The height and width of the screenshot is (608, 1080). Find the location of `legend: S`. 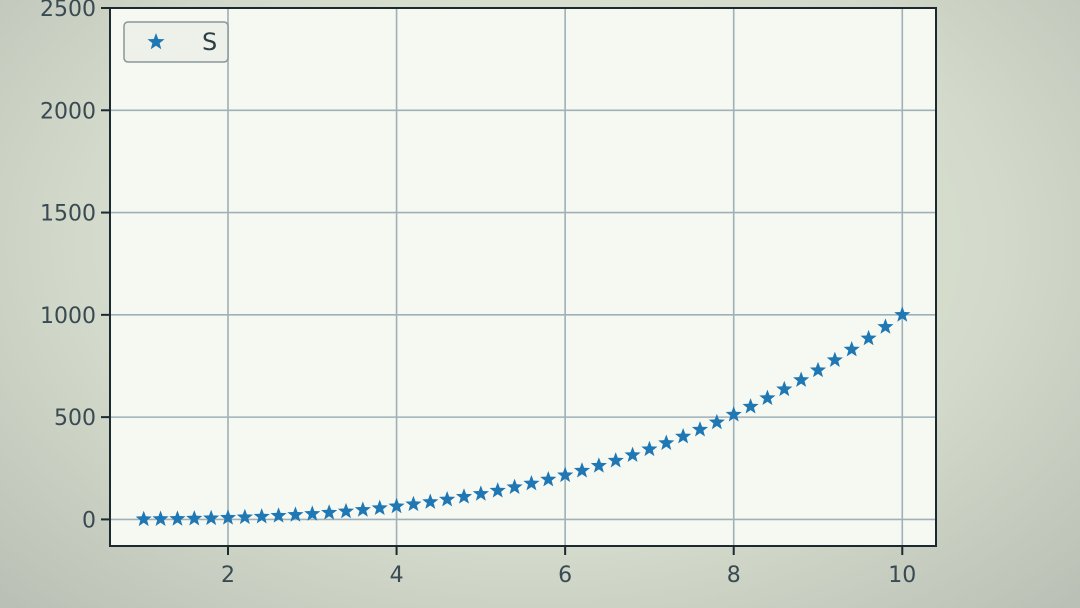

legend: S is located at coordinates (176, 42).